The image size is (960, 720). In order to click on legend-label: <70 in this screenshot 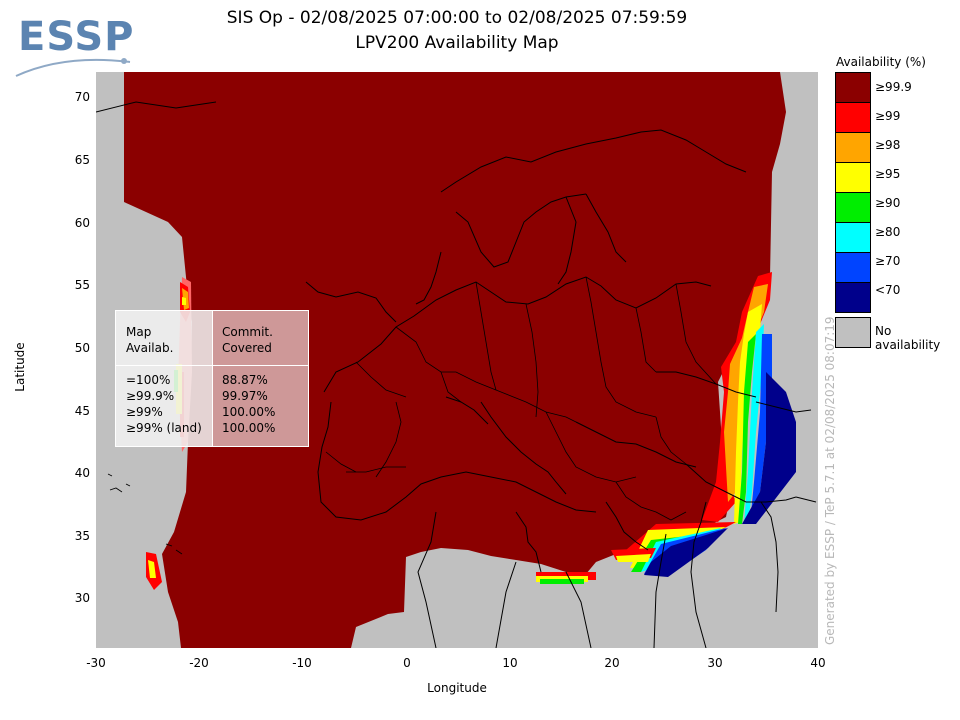, I will do `click(888, 290)`.